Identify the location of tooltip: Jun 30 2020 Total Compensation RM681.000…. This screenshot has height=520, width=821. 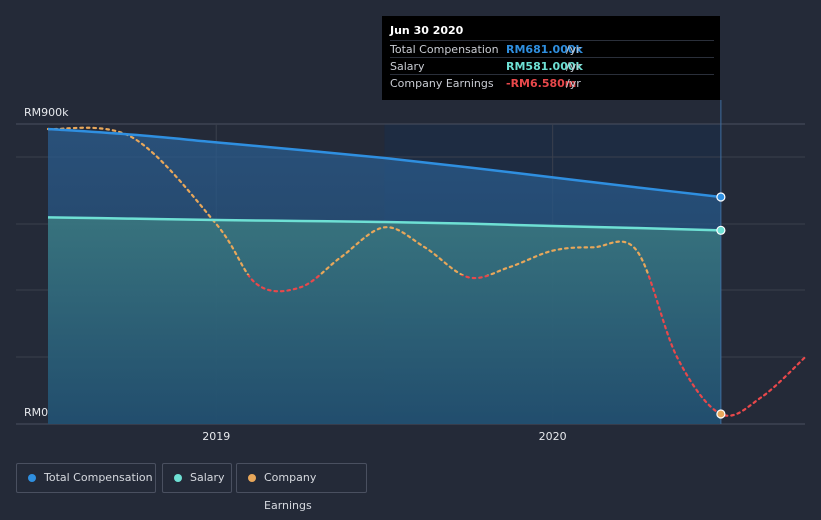
(551, 58).